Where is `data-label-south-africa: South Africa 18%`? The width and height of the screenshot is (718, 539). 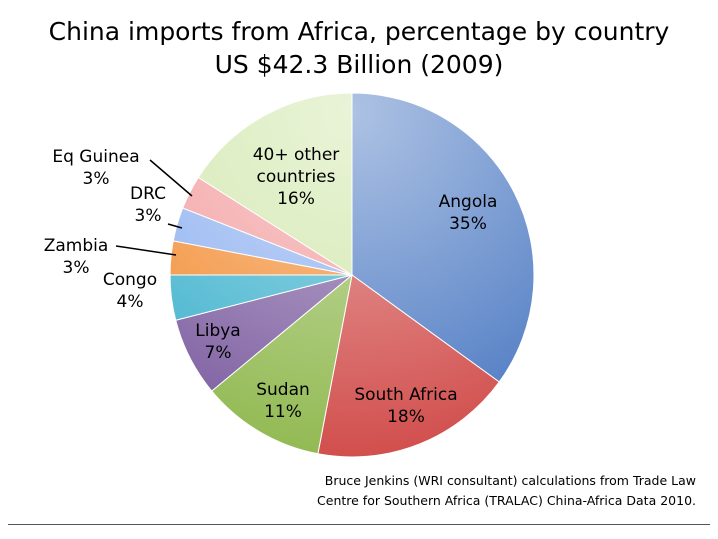 data-label-south-africa: South Africa 18% is located at coordinates (405, 406).